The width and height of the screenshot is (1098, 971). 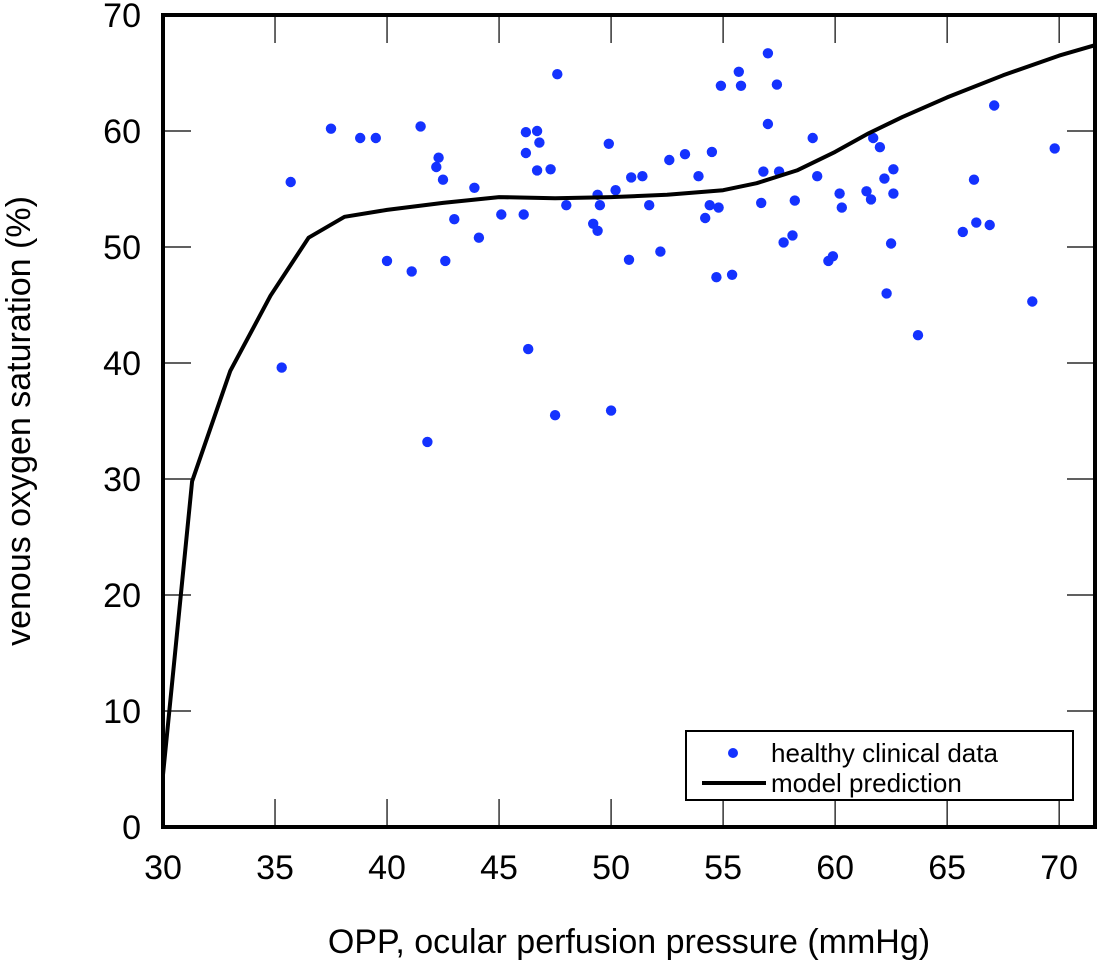 I want to click on x-tick-label: 35, so click(x=275, y=868).